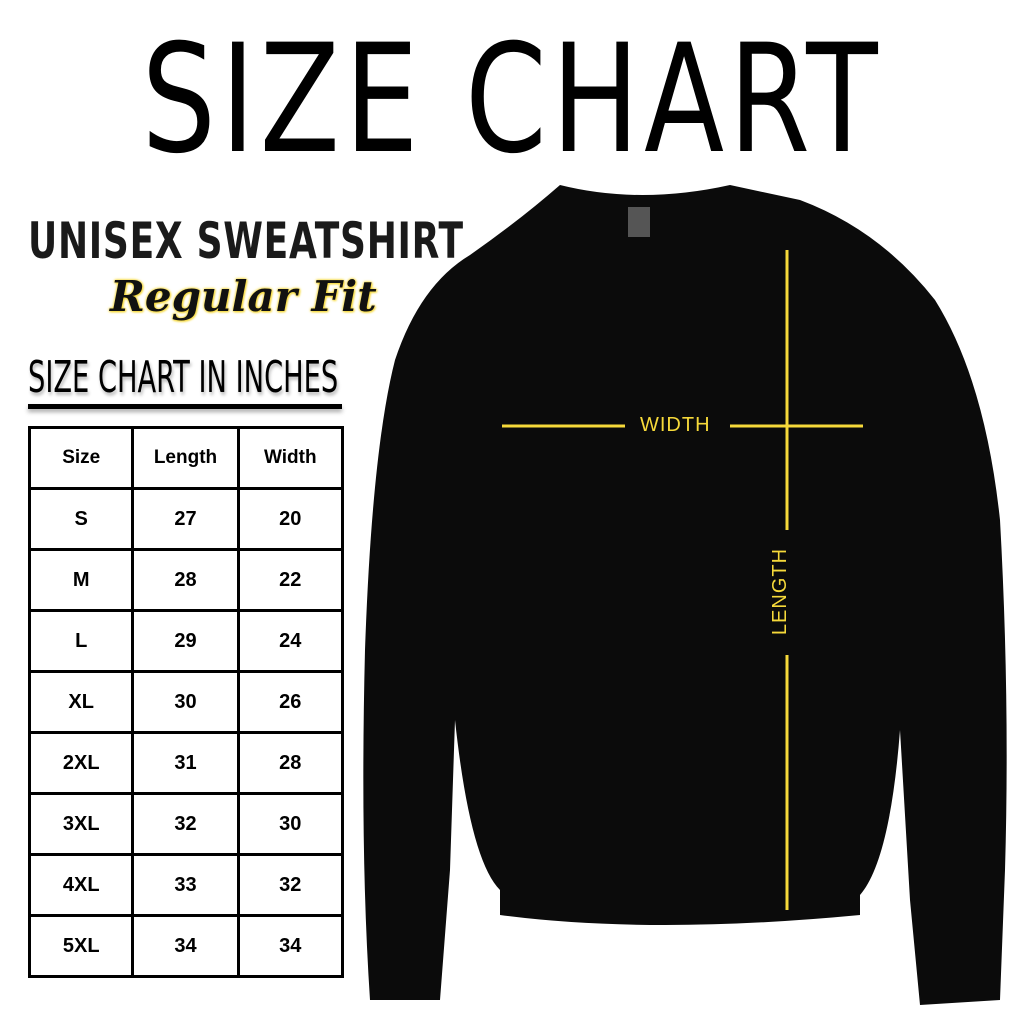  I want to click on product-name: UNISEX SWEATSHIRT, so click(246, 241).